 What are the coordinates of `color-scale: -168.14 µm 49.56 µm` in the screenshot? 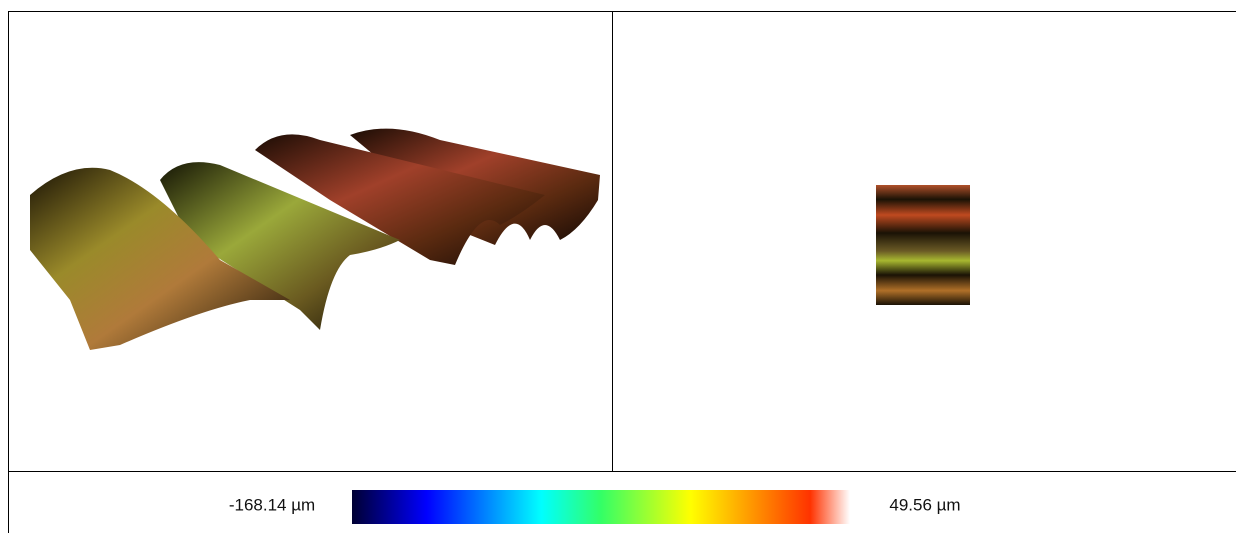 It's located at (595, 507).